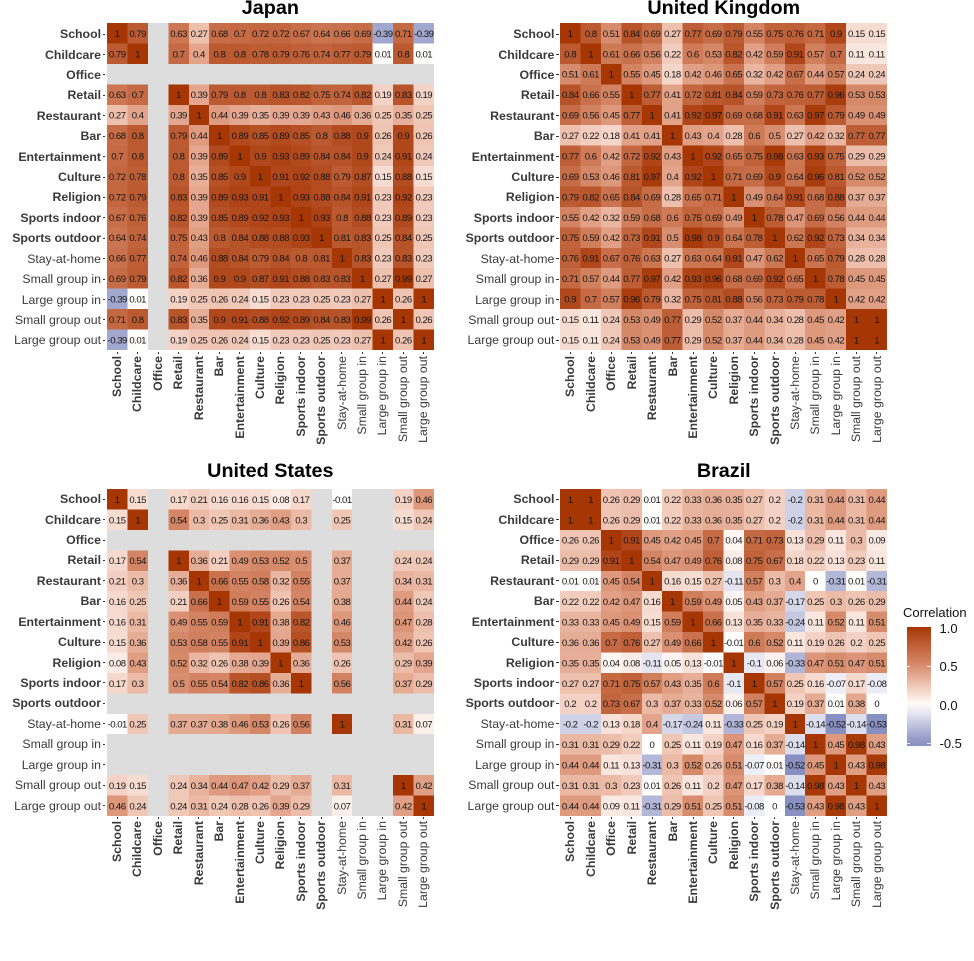 This screenshot has width=974, height=961. Describe the element at coordinates (714, 259) in the screenshot. I see `svg-text: 0.64` at that location.